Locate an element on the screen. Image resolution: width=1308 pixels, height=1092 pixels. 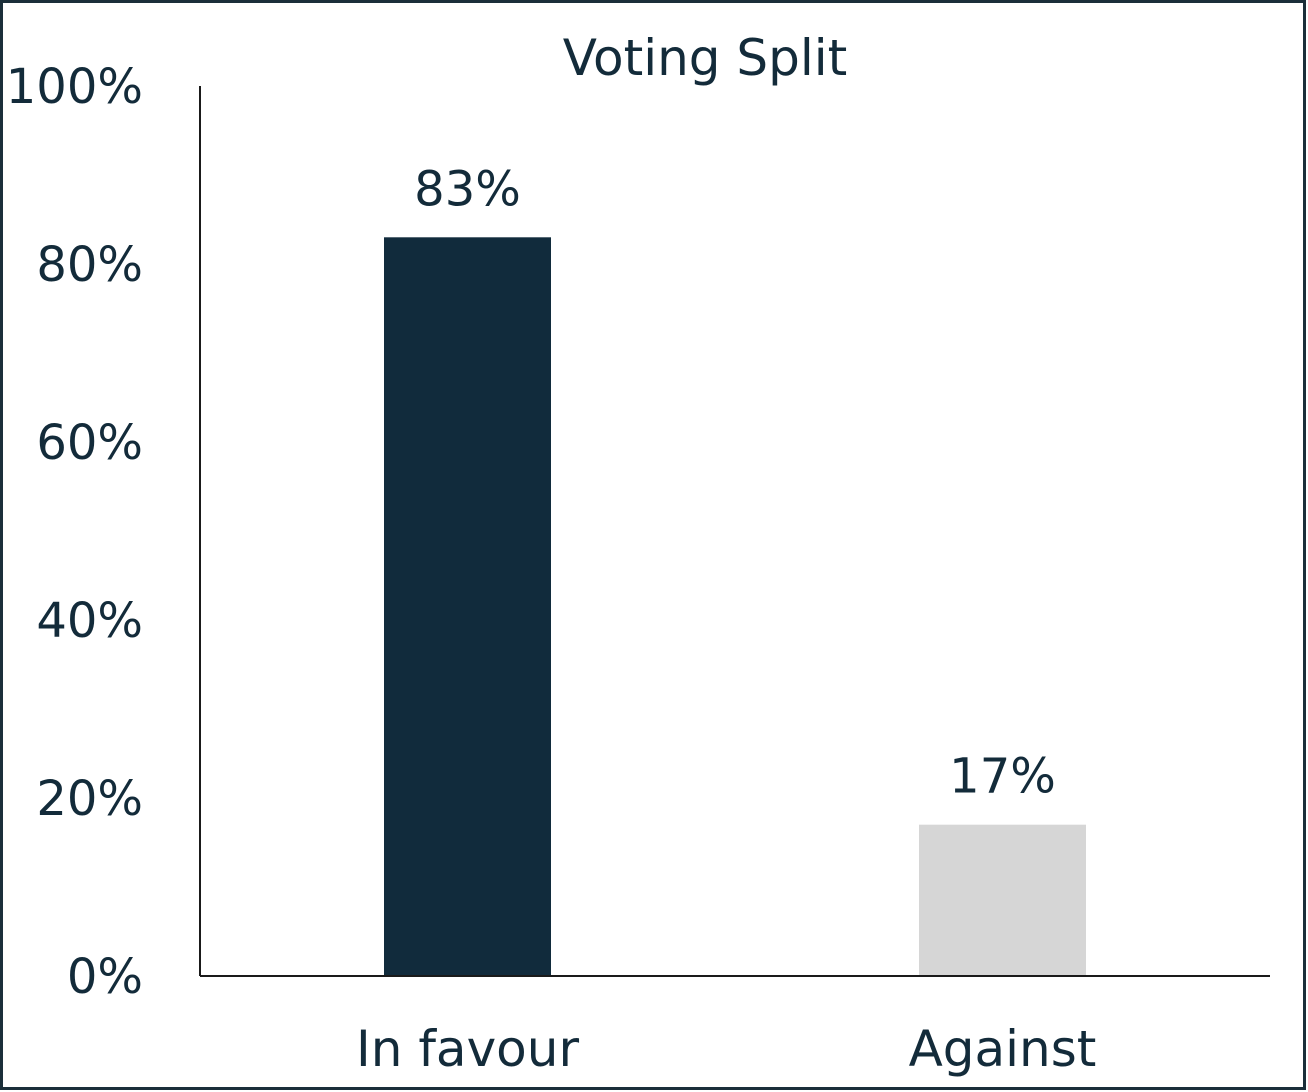
x-tick-label: In favour is located at coordinates (467, 1049).